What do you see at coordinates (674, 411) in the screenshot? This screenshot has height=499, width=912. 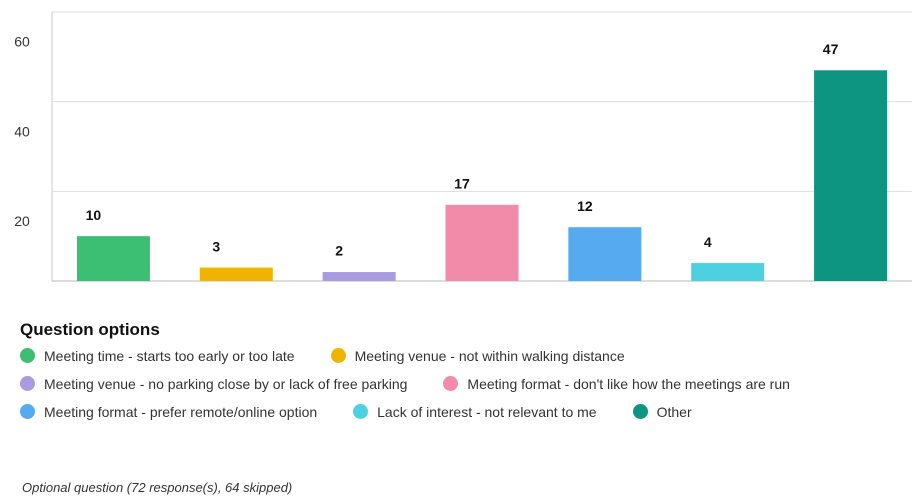 I see `legend-label: Other` at bounding box center [674, 411].